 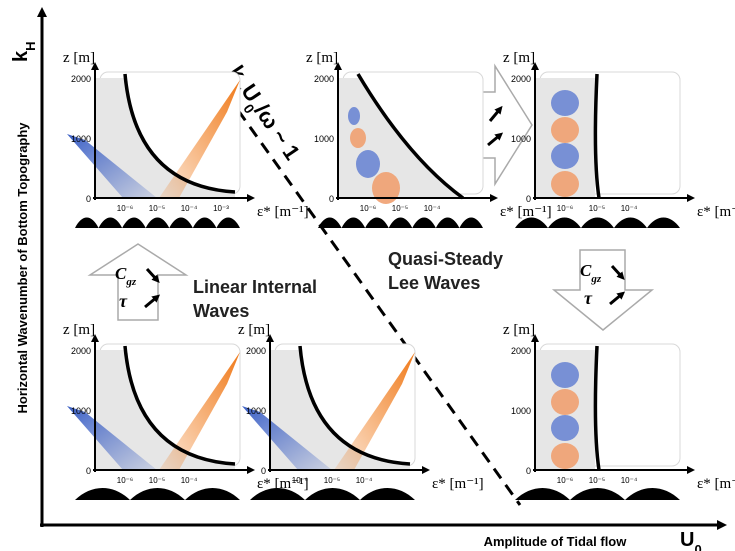 What do you see at coordinates (434, 283) in the screenshot?
I see `regime-label: Lee Waves` at bounding box center [434, 283].